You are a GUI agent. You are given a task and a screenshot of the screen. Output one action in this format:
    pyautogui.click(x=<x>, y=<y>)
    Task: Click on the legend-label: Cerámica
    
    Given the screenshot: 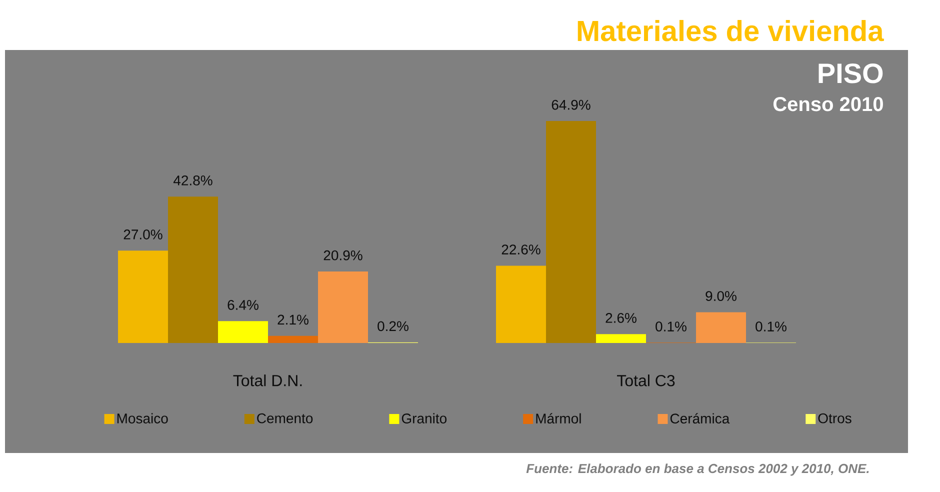 What is the action you would take?
    pyautogui.click(x=700, y=418)
    